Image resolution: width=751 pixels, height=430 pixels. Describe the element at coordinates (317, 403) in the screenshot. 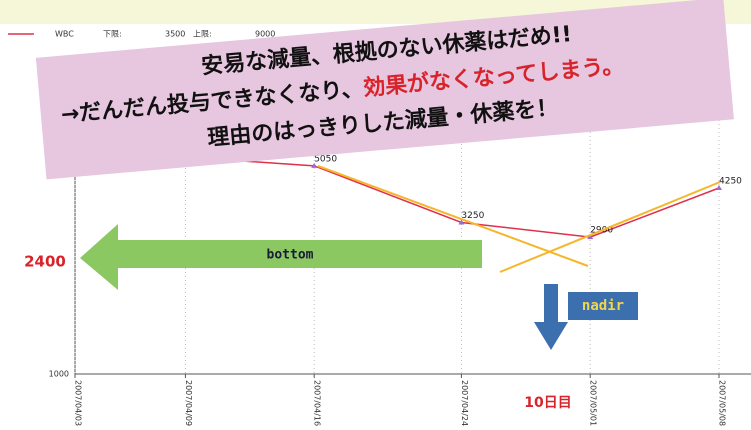

I see `x-tick-label: 2007/04/16` at that location.